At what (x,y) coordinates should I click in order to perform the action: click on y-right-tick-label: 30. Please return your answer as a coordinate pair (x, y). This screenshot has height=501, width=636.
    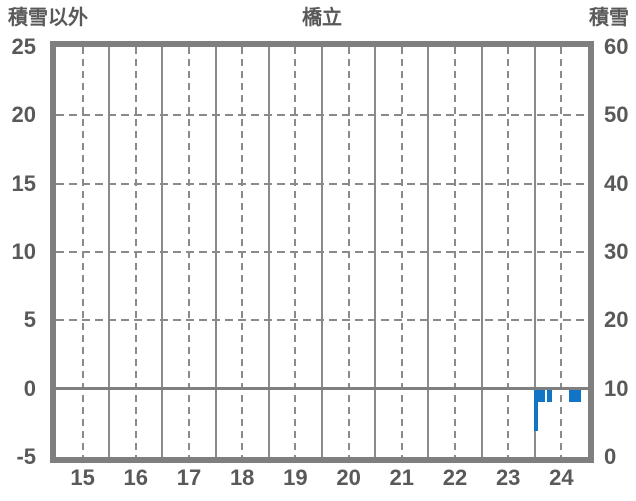
    Looking at the image, I should click on (616, 251).